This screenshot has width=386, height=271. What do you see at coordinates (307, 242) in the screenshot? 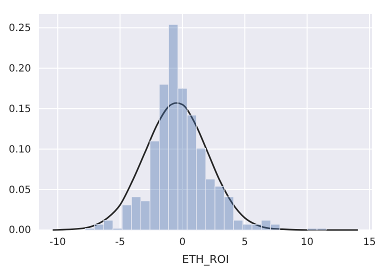
I see `x-tick-label: 10` at bounding box center [307, 242].